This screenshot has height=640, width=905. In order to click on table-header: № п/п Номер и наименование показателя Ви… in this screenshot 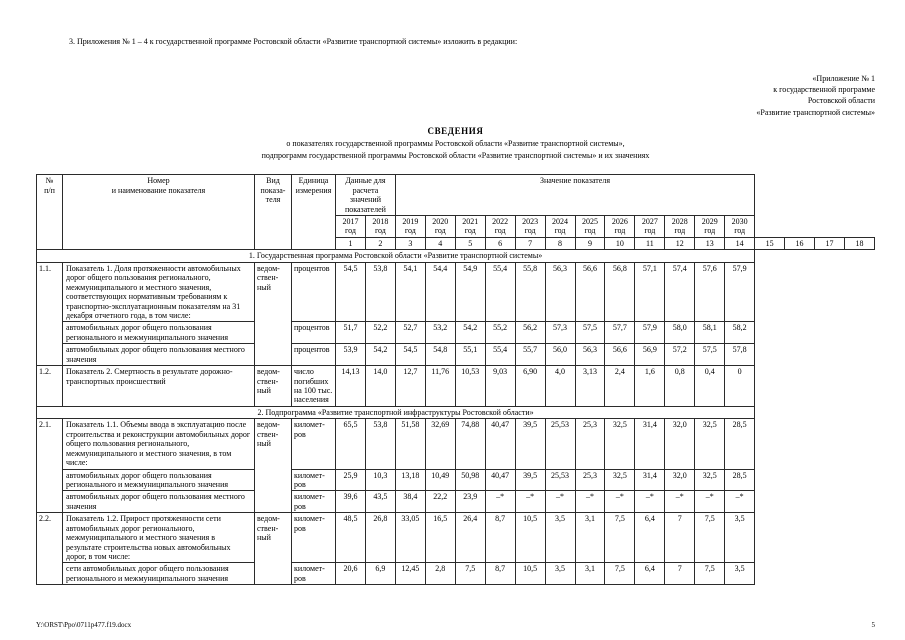, I will do `click(456, 212)`.